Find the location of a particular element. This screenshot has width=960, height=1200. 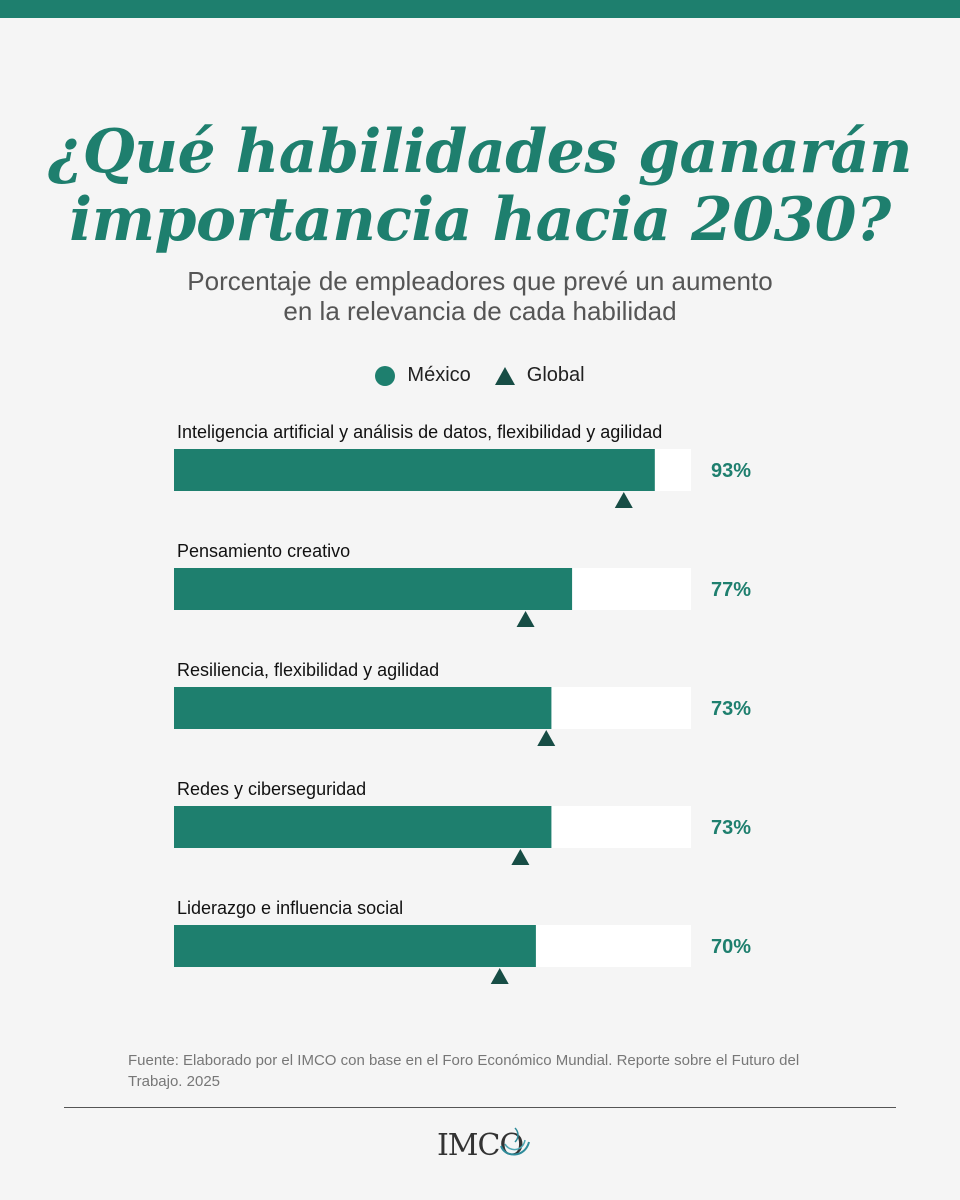

footer-divider is located at coordinates (480, 1107).